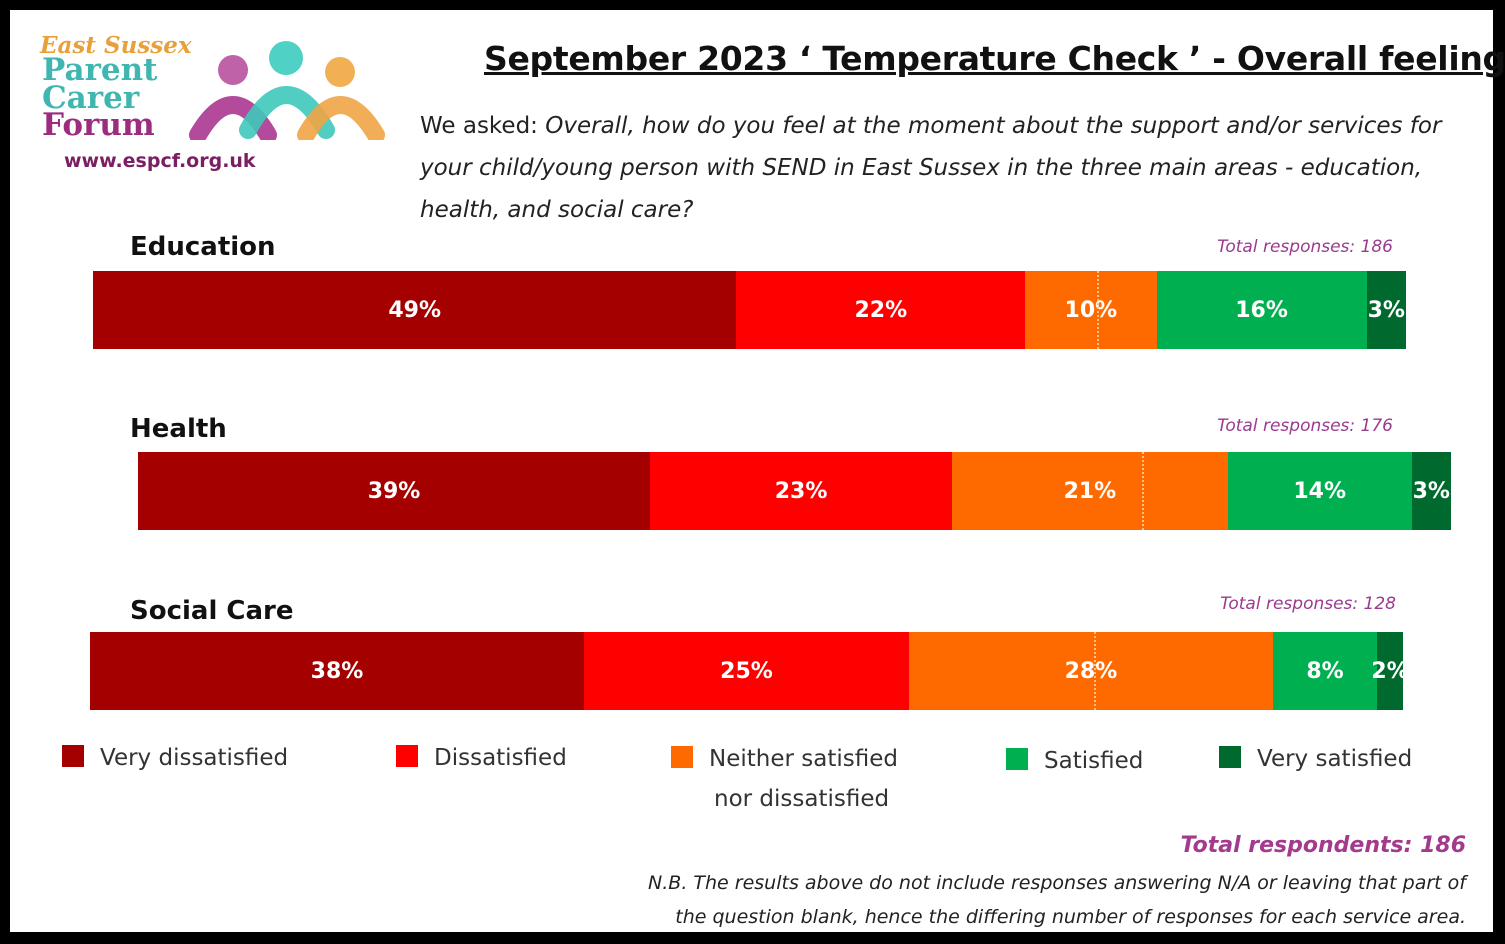 Image resolution: width=1505 pixels, height=944 pixels. I want to click on logo-east-sussex: East Sussex, so click(116, 45).